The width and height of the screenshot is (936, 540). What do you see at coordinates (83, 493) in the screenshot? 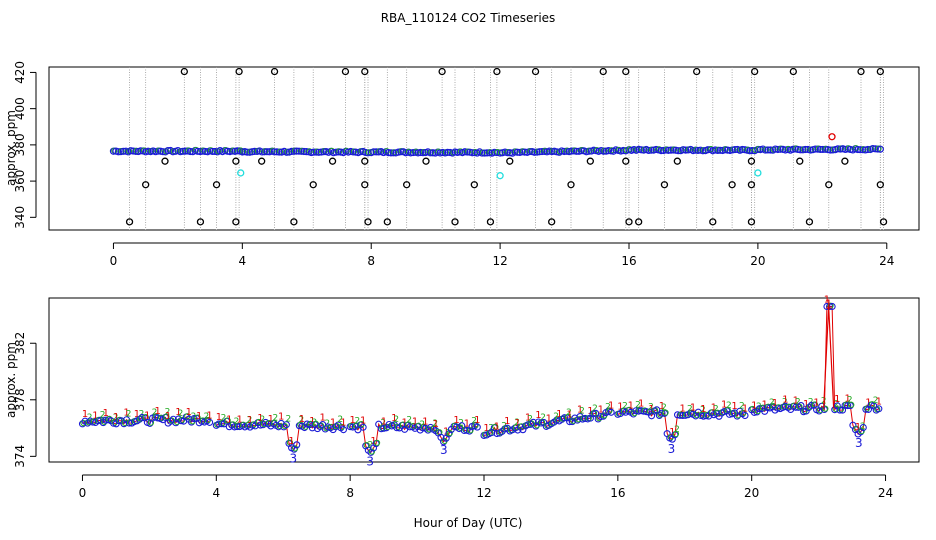
I see `bottom-x-tick-label: 0` at bounding box center [83, 493].